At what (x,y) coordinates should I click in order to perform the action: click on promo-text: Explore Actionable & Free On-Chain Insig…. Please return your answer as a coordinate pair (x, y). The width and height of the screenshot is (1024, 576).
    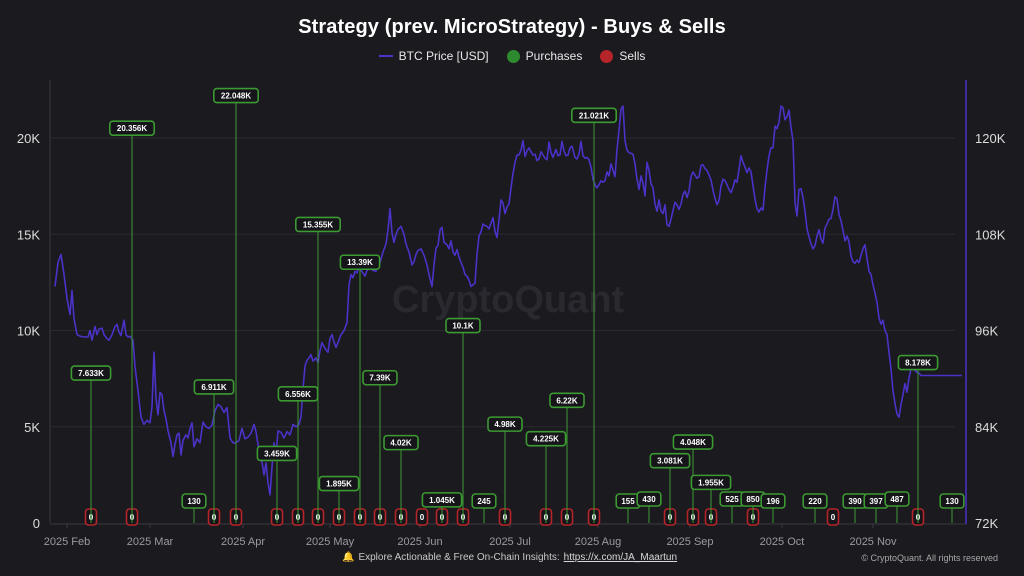
    Looking at the image, I should click on (459, 557).